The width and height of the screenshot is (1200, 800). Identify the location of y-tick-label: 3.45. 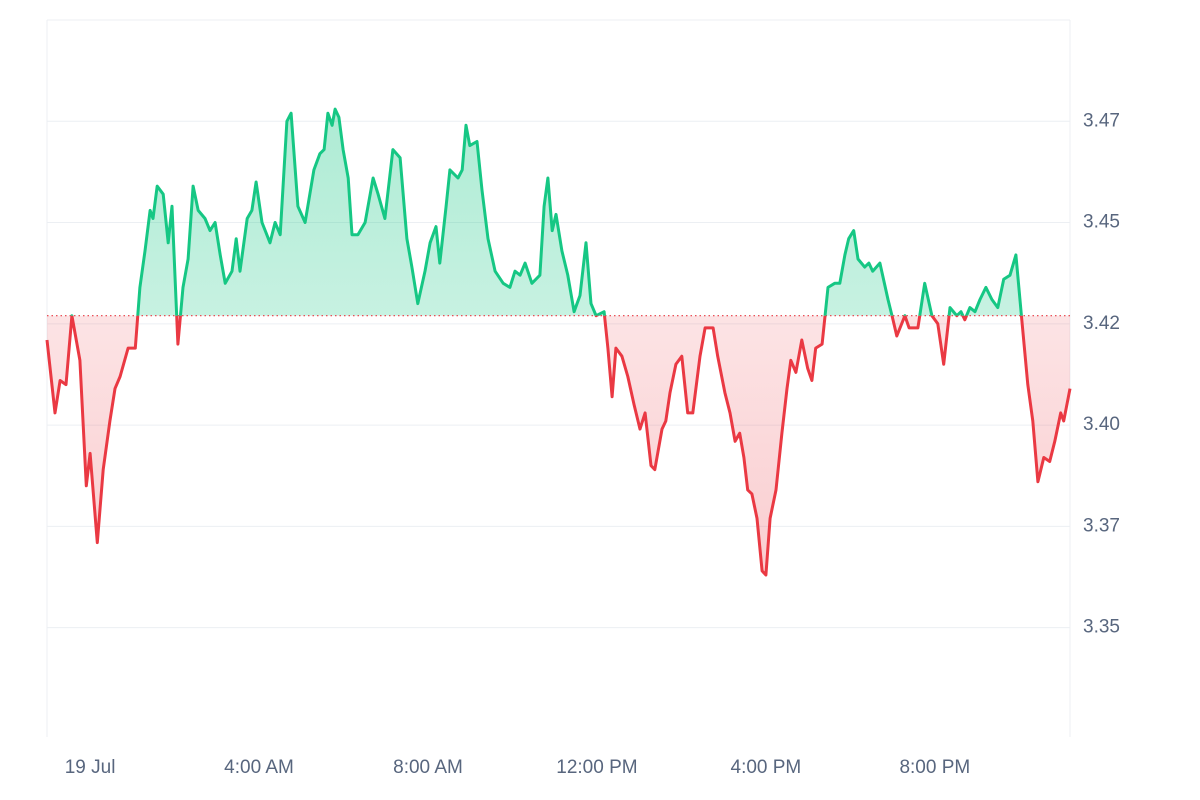
(1101, 222).